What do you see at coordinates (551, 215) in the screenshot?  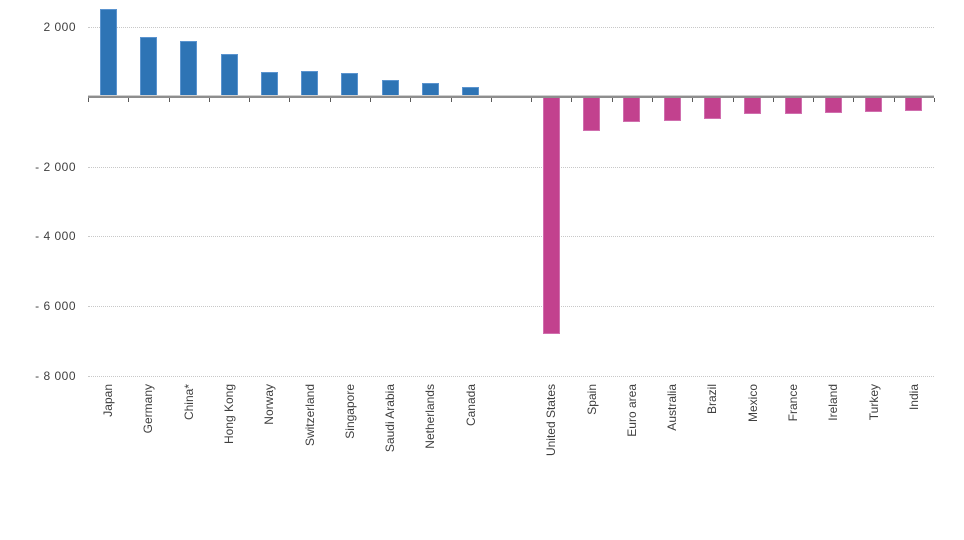 I see `bar-united-states` at bounding box center [551, 215].